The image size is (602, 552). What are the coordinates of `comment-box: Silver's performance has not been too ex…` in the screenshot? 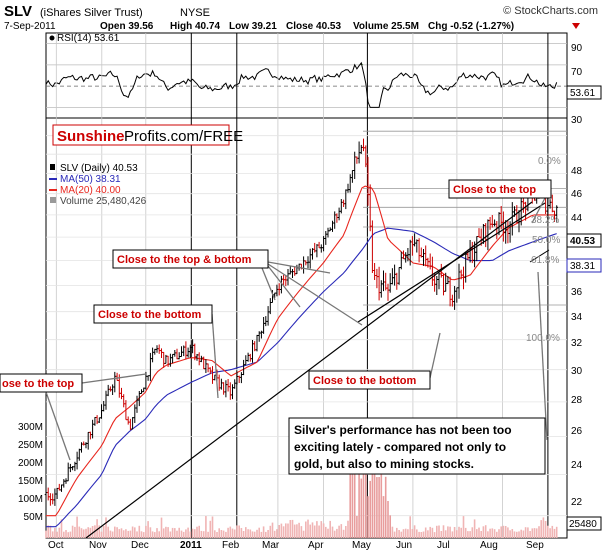 It's located at (417, 446).